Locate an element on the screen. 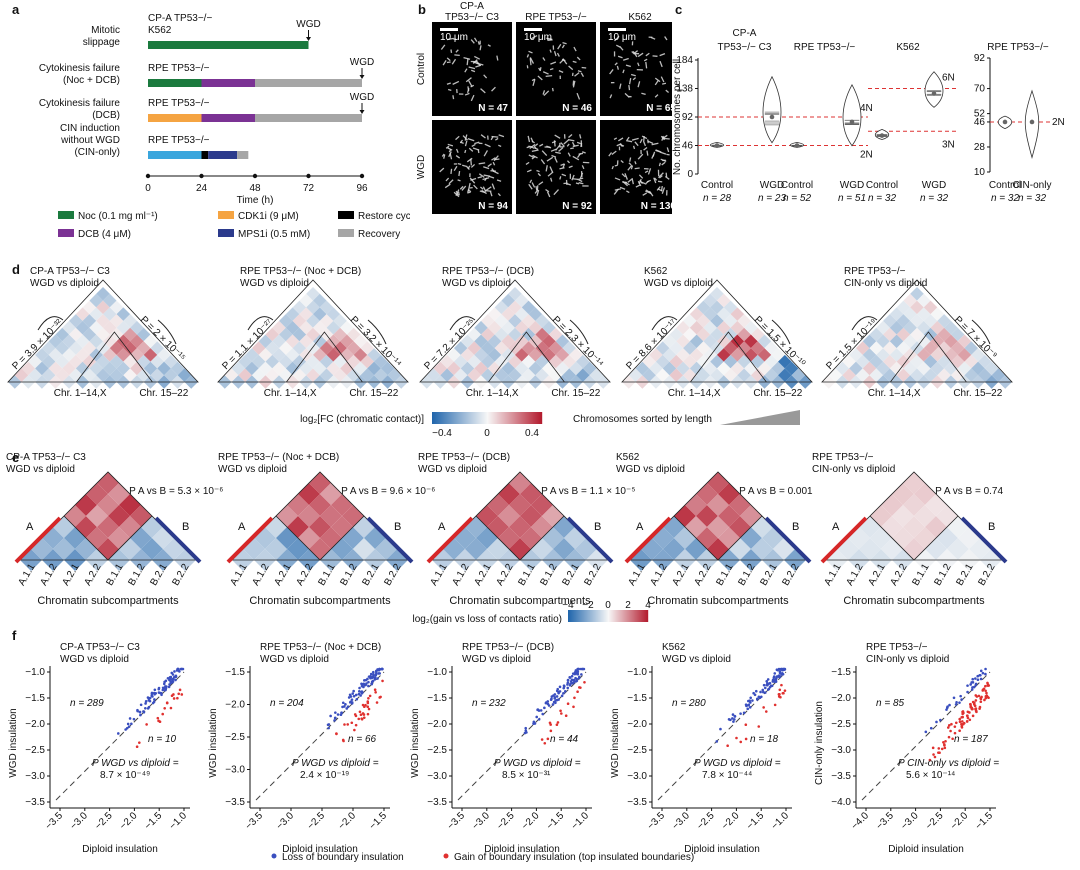  curved-arrow-left is located at coordinates (50, 323).